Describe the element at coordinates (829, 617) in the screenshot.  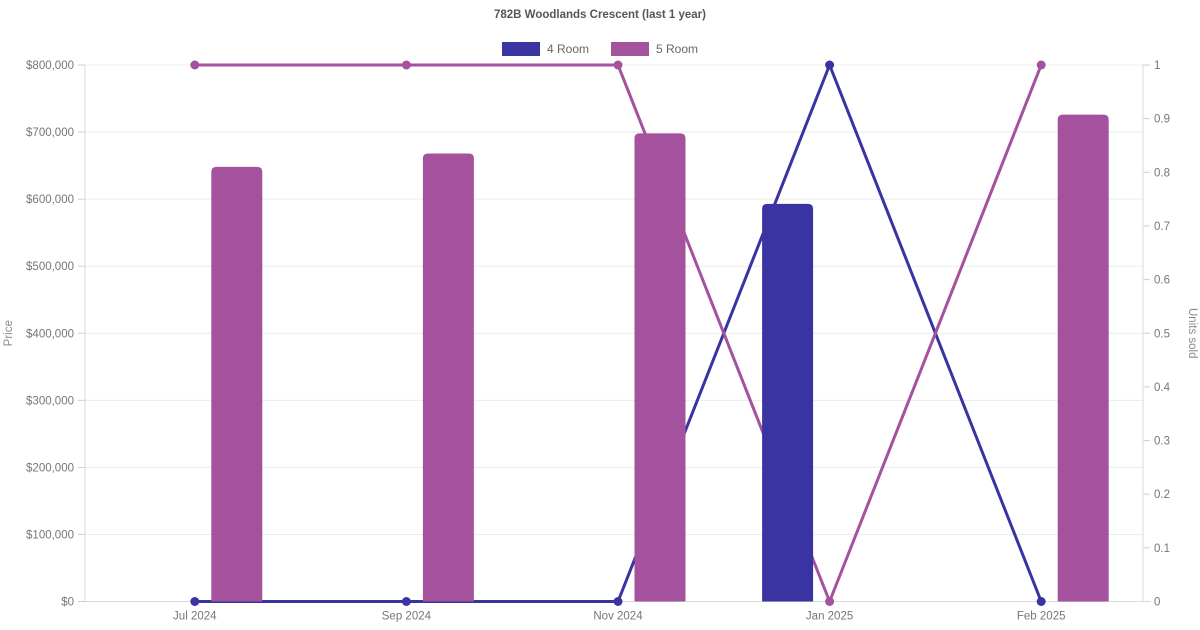
I see `x-tick-label: Jan 2025` at that location.